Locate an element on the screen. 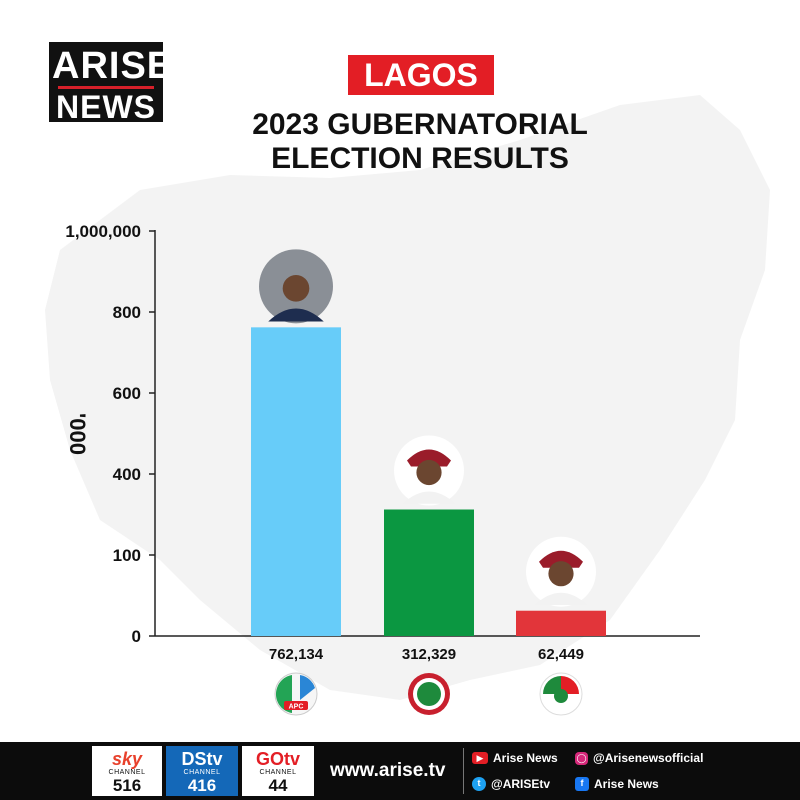  footer-divider is located at coordinates (463, 771).